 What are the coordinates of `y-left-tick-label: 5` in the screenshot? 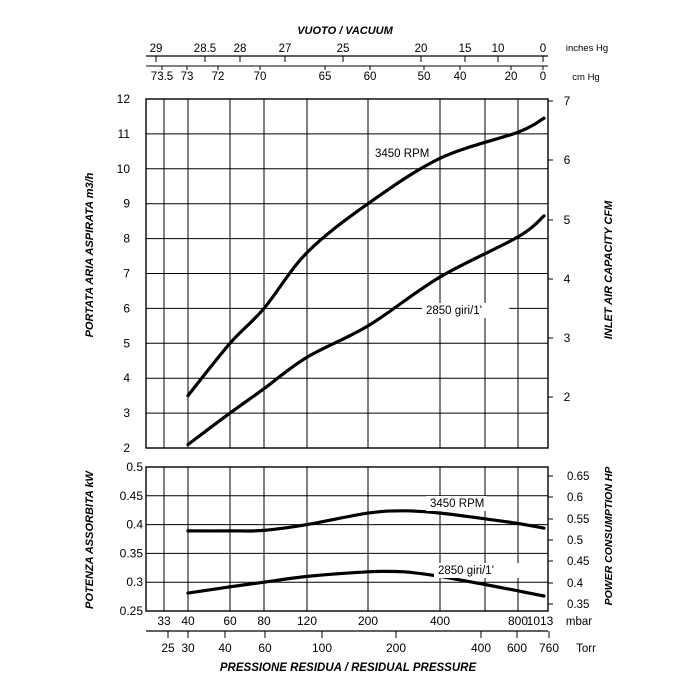 It's located at (126, 343).